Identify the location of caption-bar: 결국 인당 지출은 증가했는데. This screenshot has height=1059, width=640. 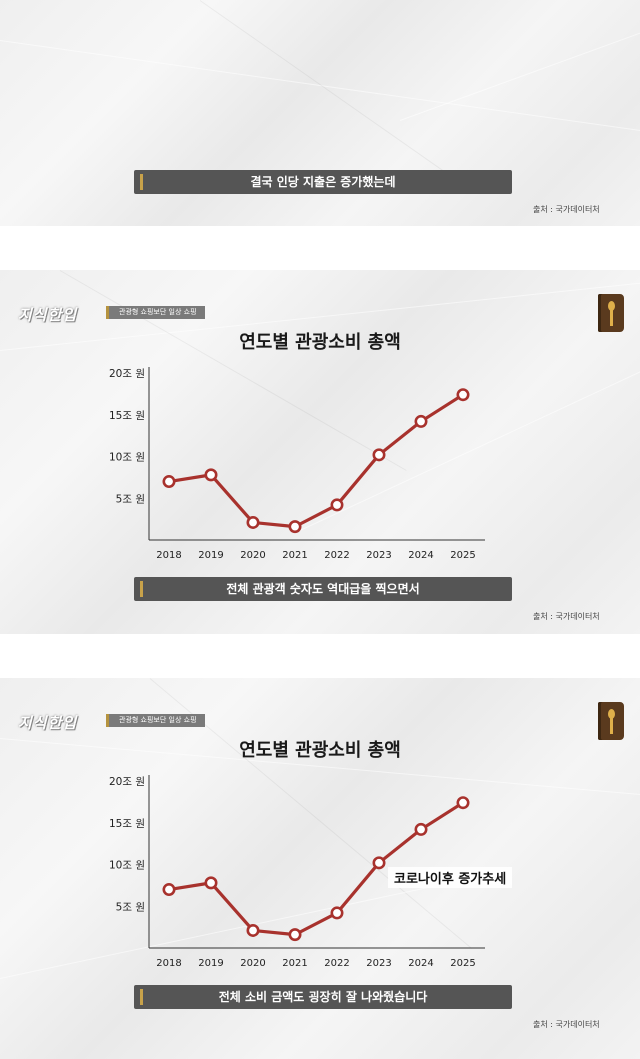
(323, 182).